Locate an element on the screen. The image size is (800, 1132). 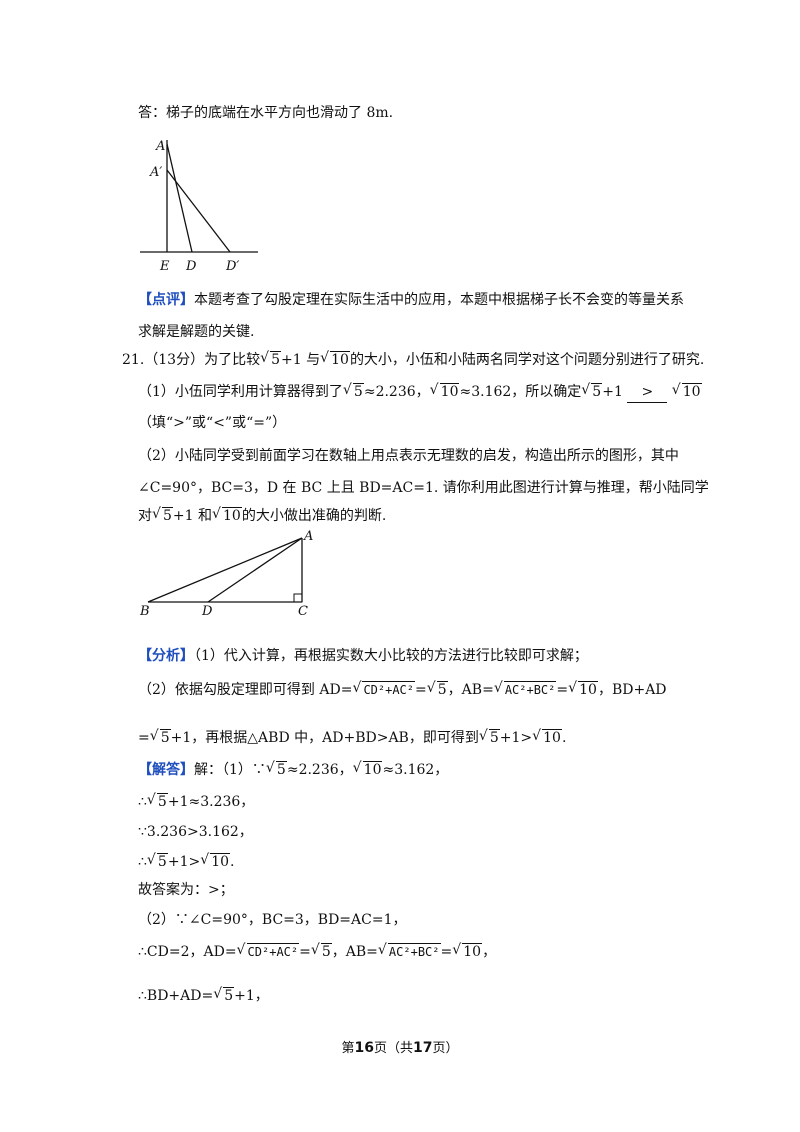
label-b: B is located at coordinates (144, 611).